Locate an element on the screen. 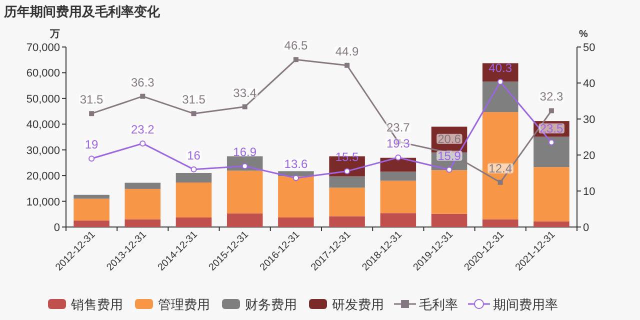 Image resolution: width=640 pixels, height=320 pixels. y2-tick-label: 50 is located at coordinates (589, 48).